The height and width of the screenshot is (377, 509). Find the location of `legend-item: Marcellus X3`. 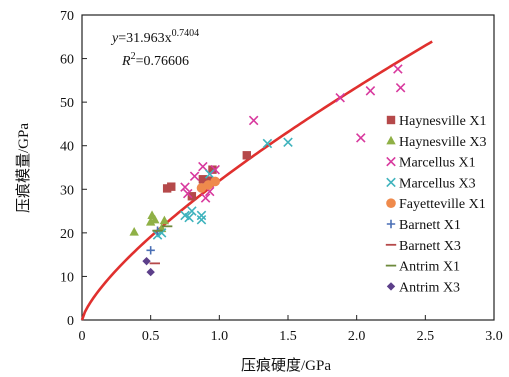

legend-item: Marcellus X3 is located at coordinates (431, 183).